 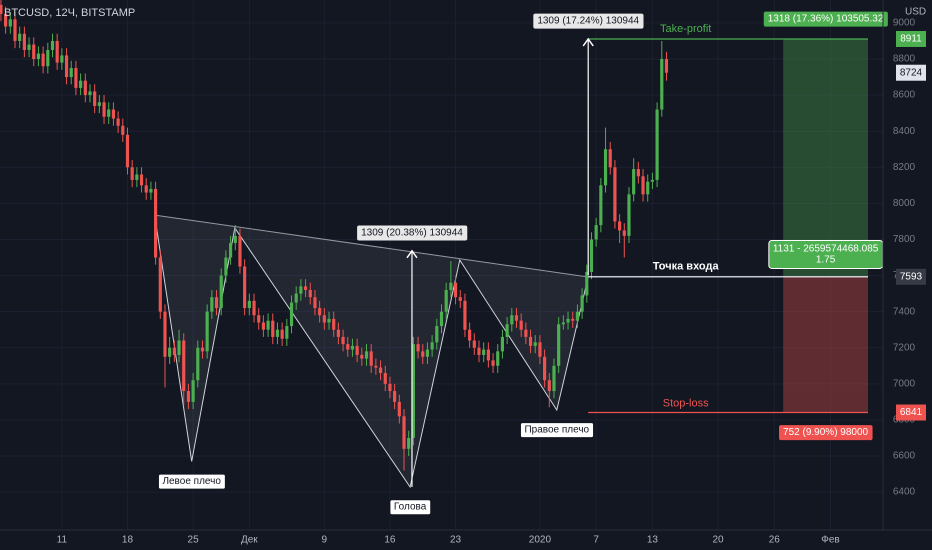 I want to click on take-profit-label-text: 1318 (17.36%) 103505.32, so click(x=826, y=19).